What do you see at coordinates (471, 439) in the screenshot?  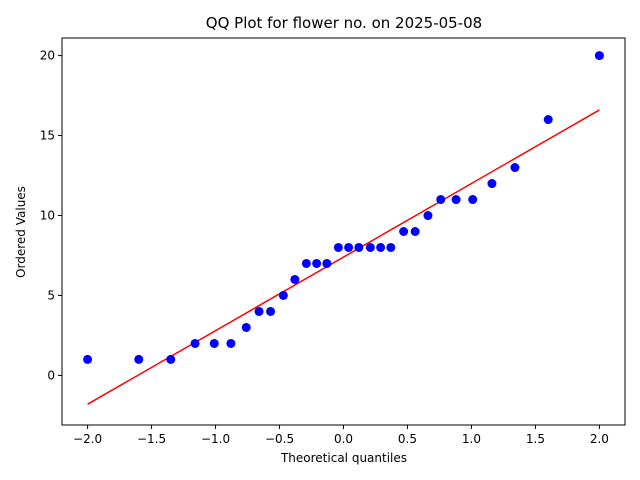 I see `x-tick-label: 1.0` at bounding box center [471, 439].